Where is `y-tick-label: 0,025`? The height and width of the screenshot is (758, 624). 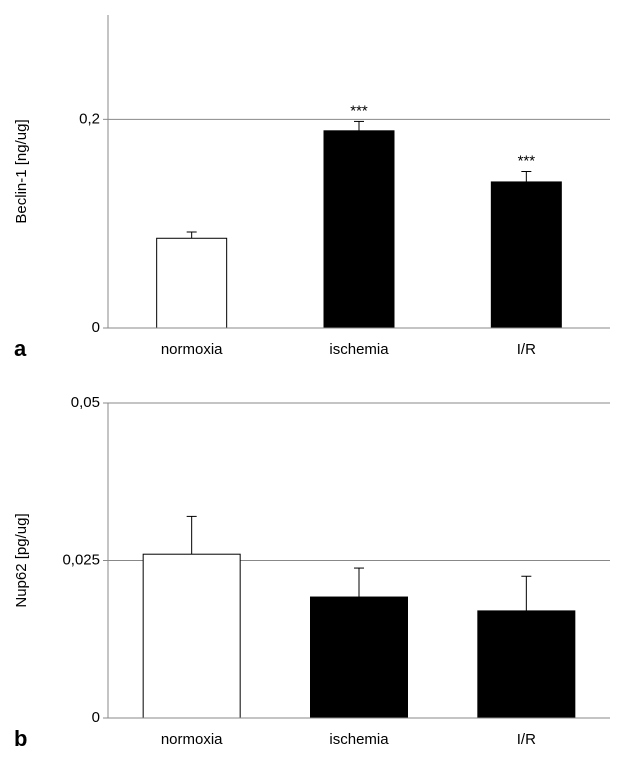
y-tick-label: 0,025 is located at coordinates (81, 559).